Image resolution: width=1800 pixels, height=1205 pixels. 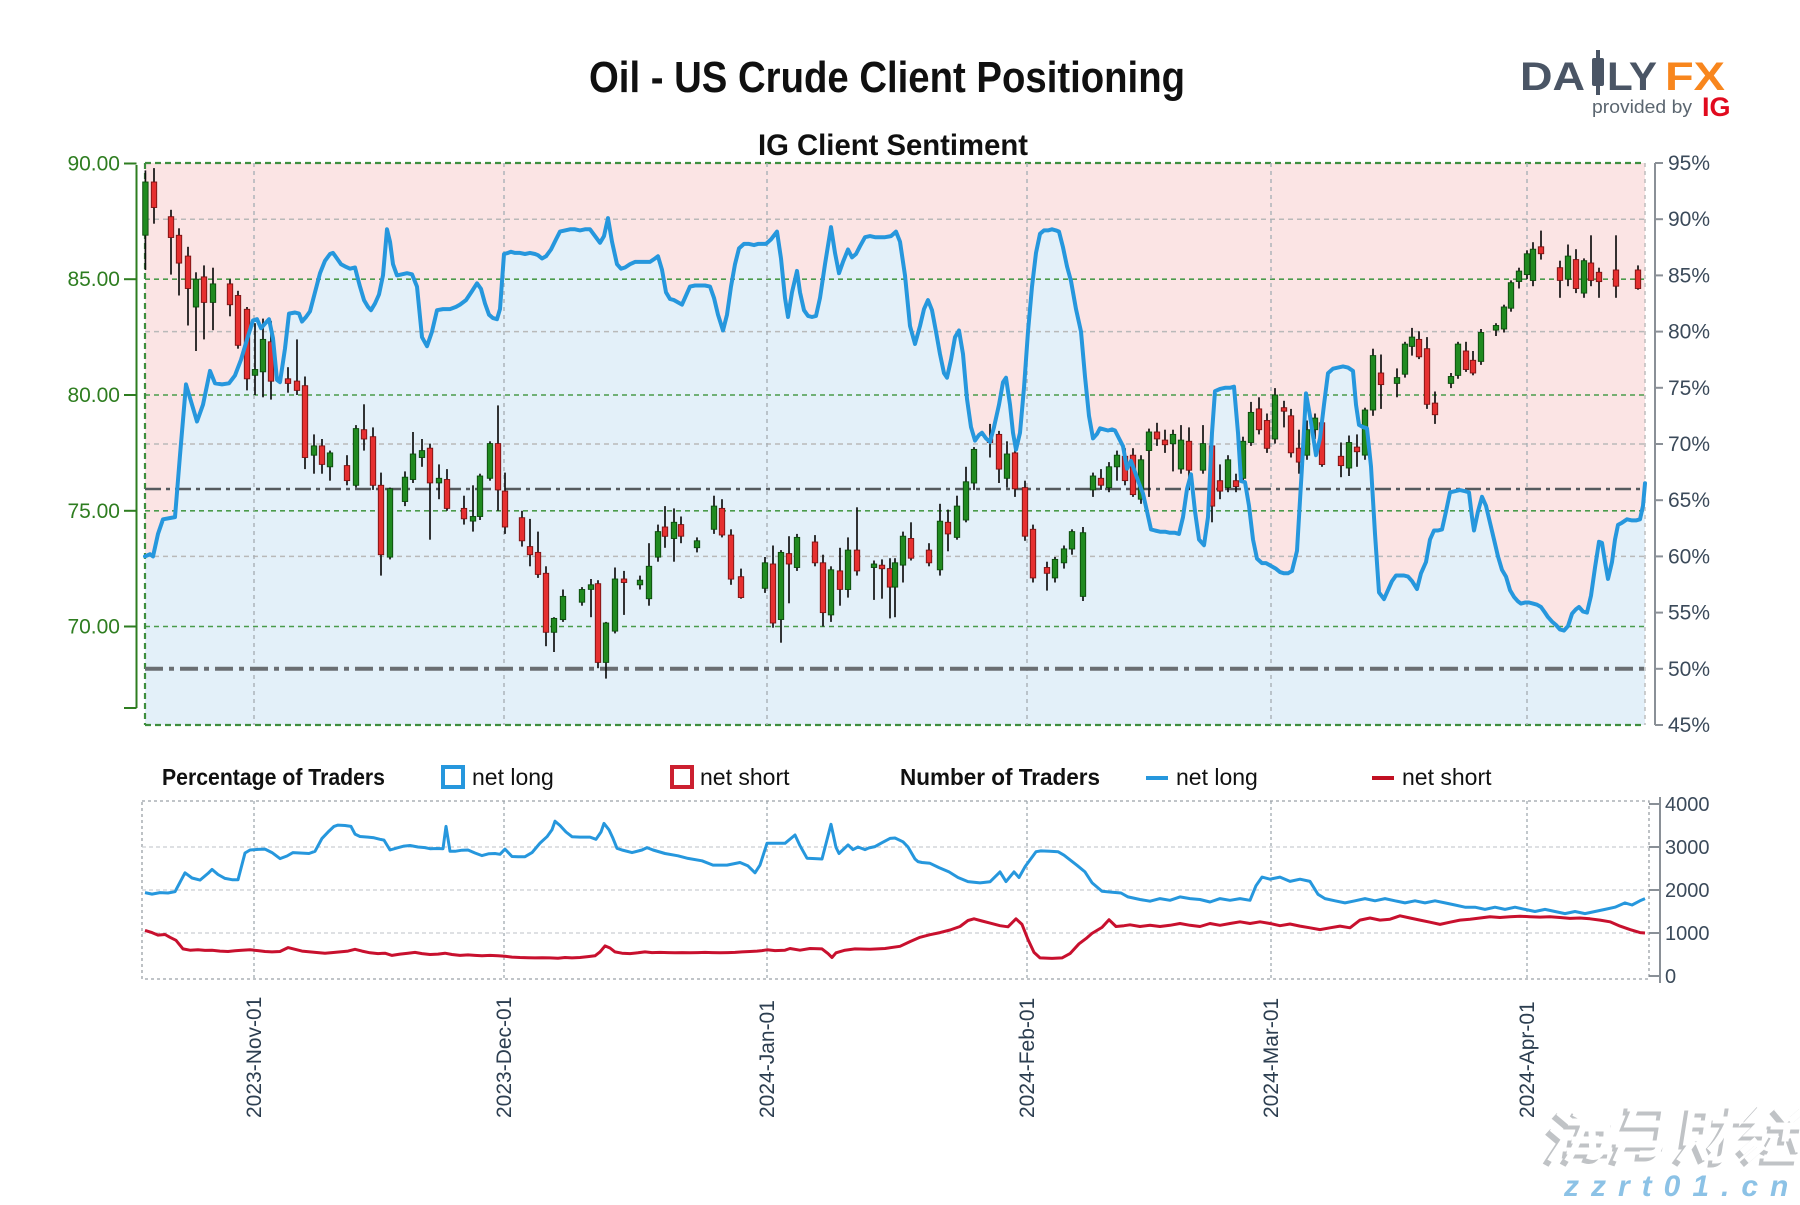 I want to click on svg-text: 4000, so click(x=1687, y=805).